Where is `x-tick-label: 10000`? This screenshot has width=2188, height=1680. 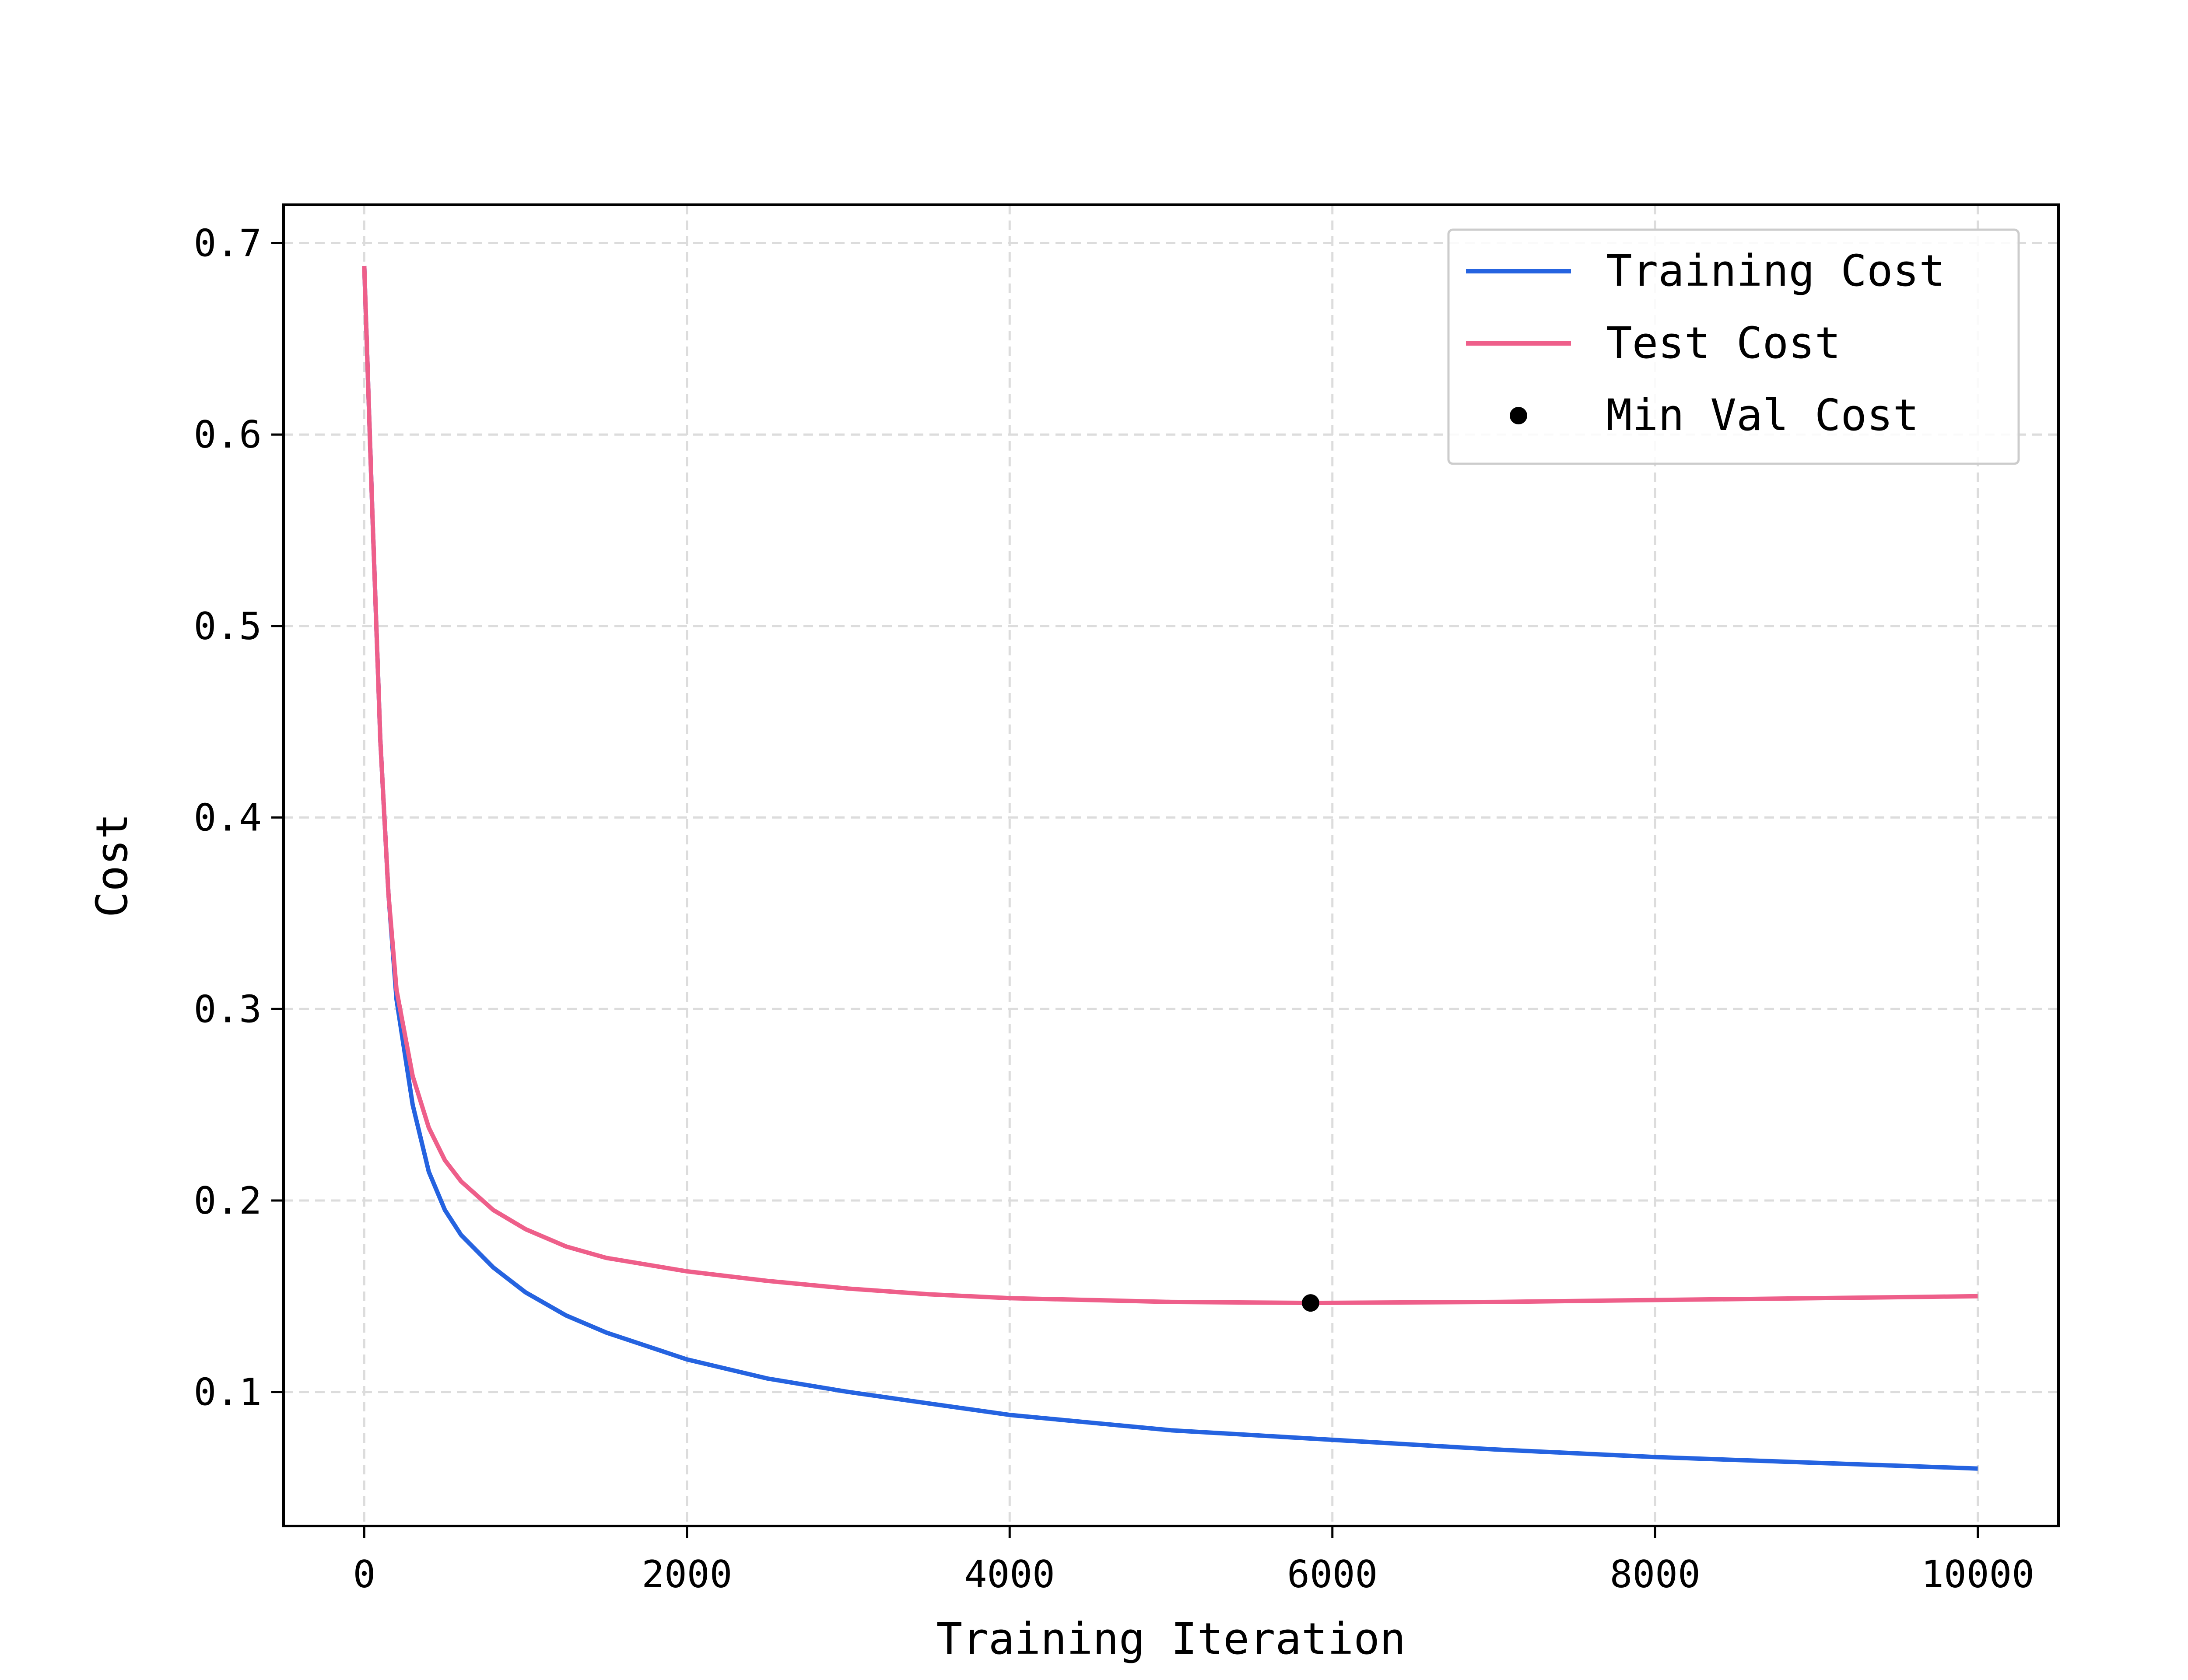
x-tick-label: 10000 is located at coordinates (1977, 1574).